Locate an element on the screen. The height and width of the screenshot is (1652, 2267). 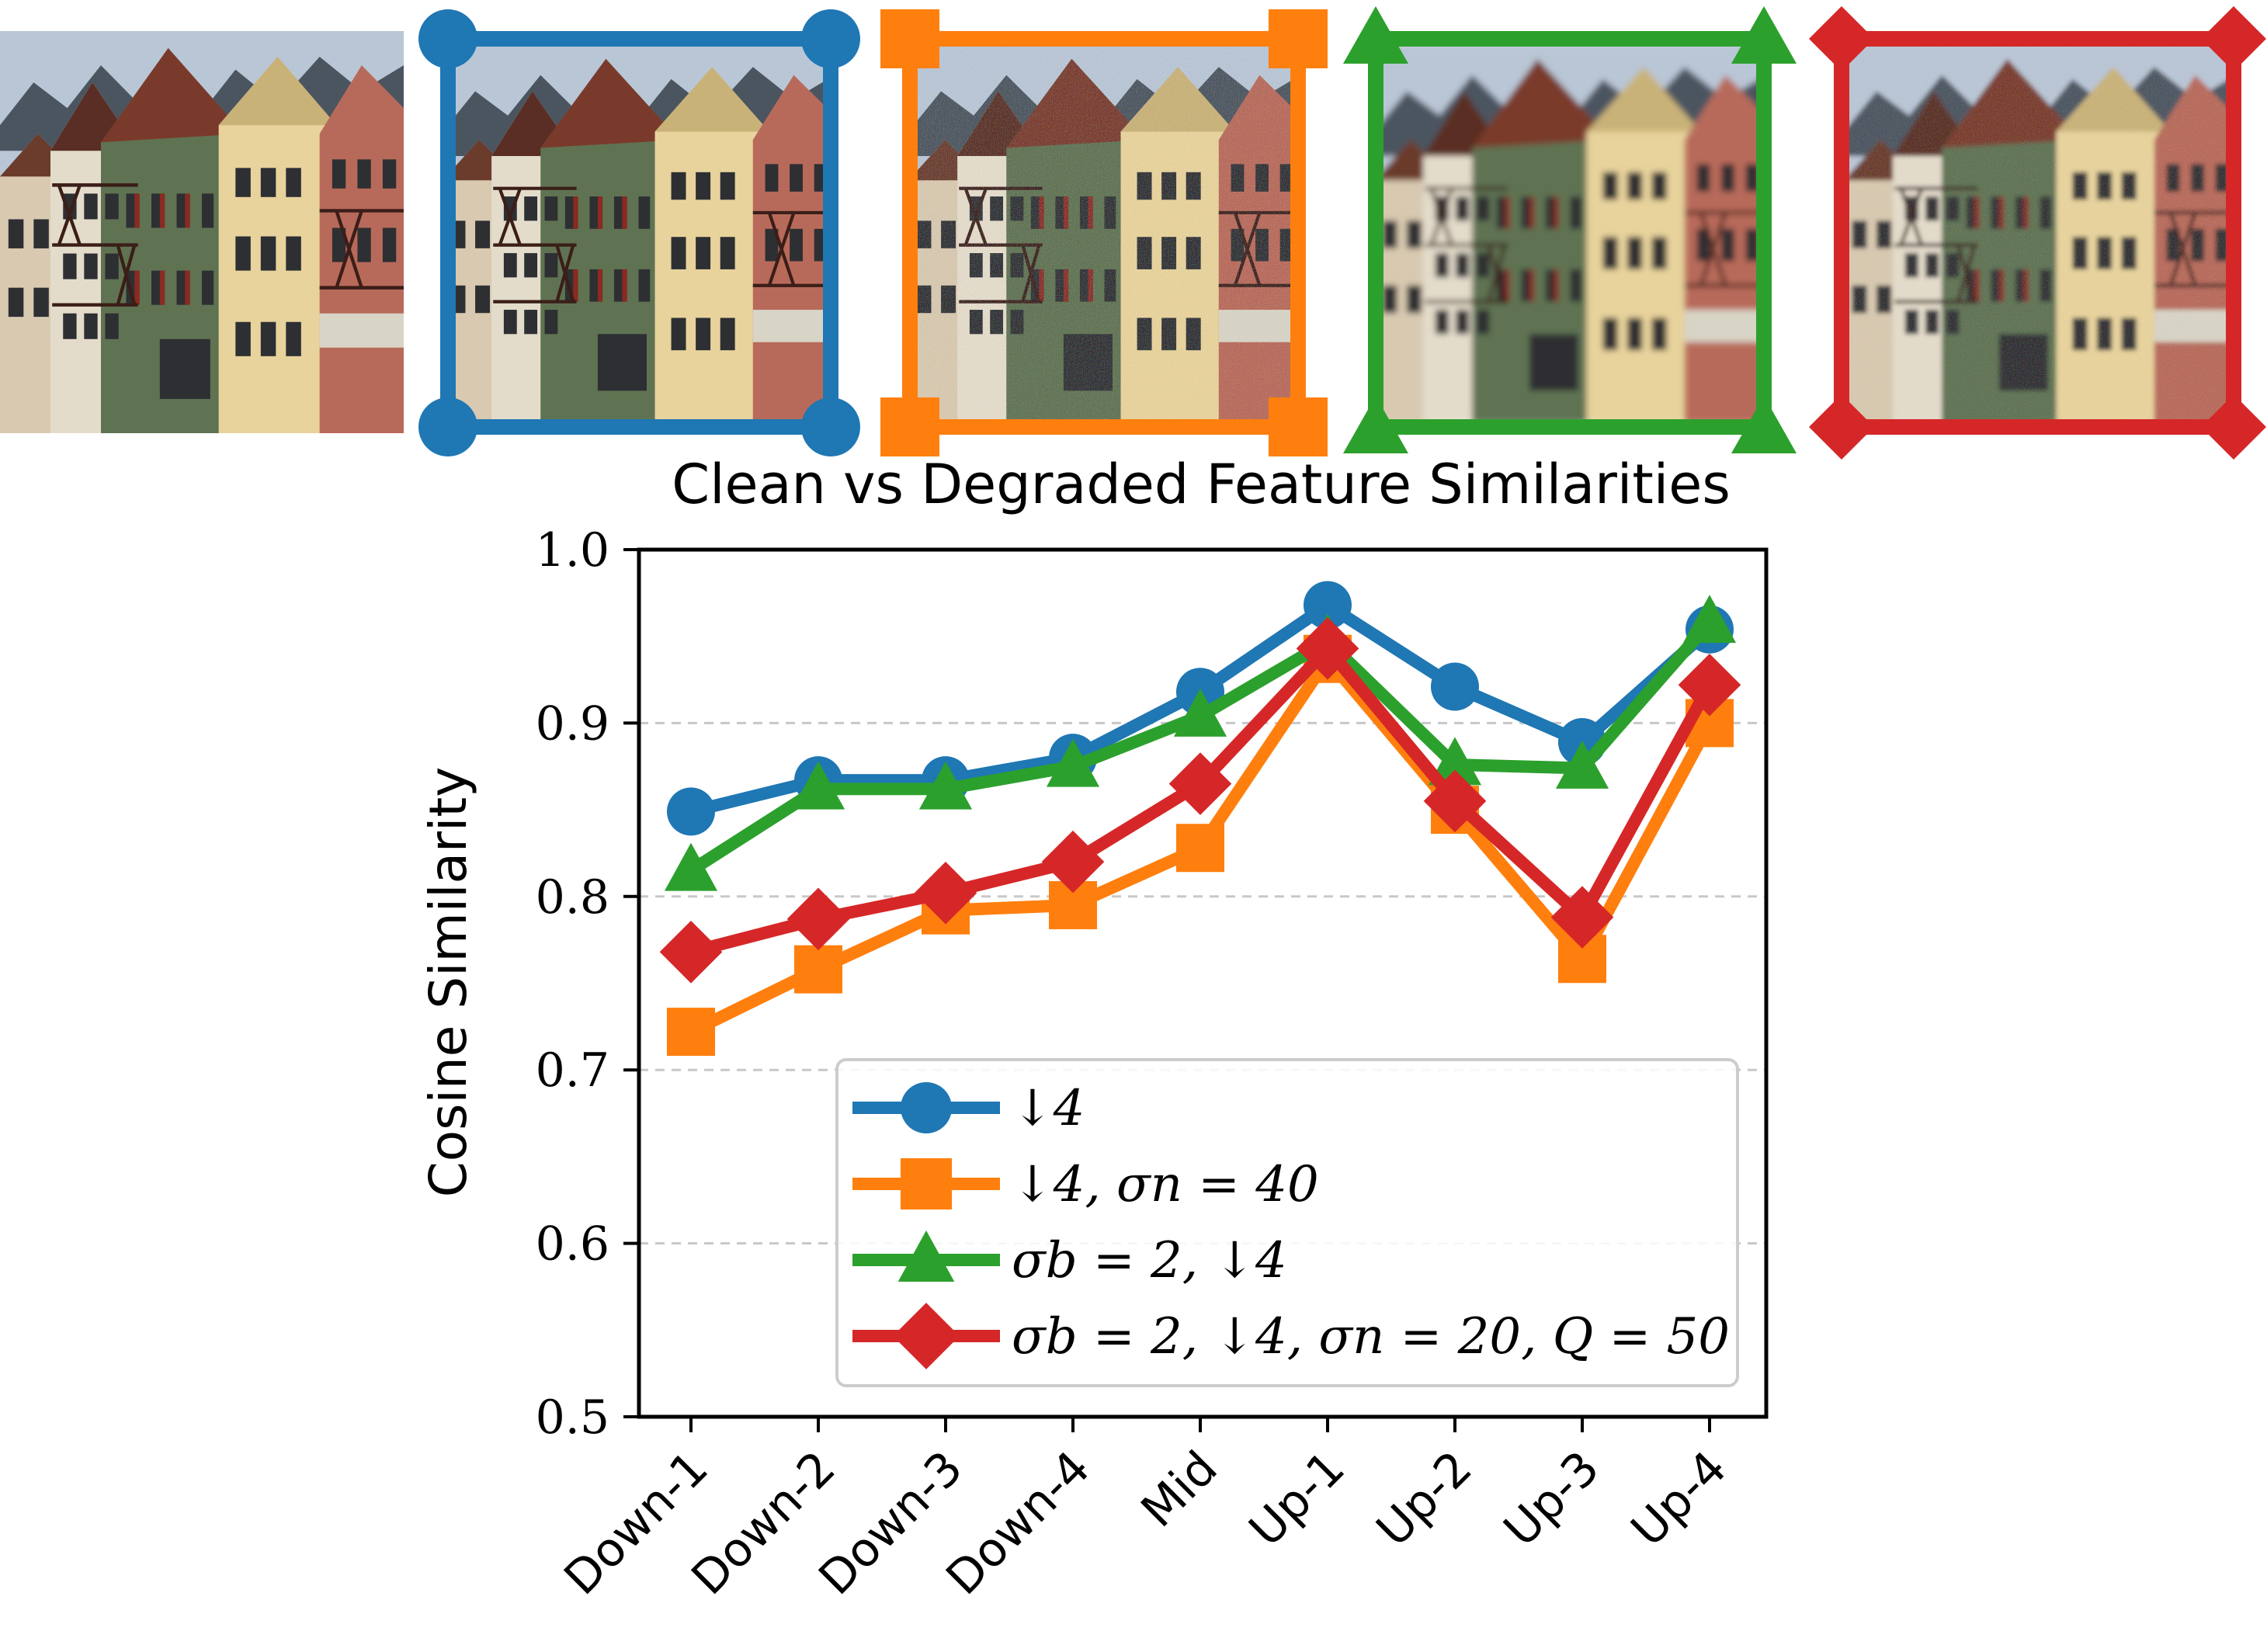
red-frame is located at coordinates (2037, 233).